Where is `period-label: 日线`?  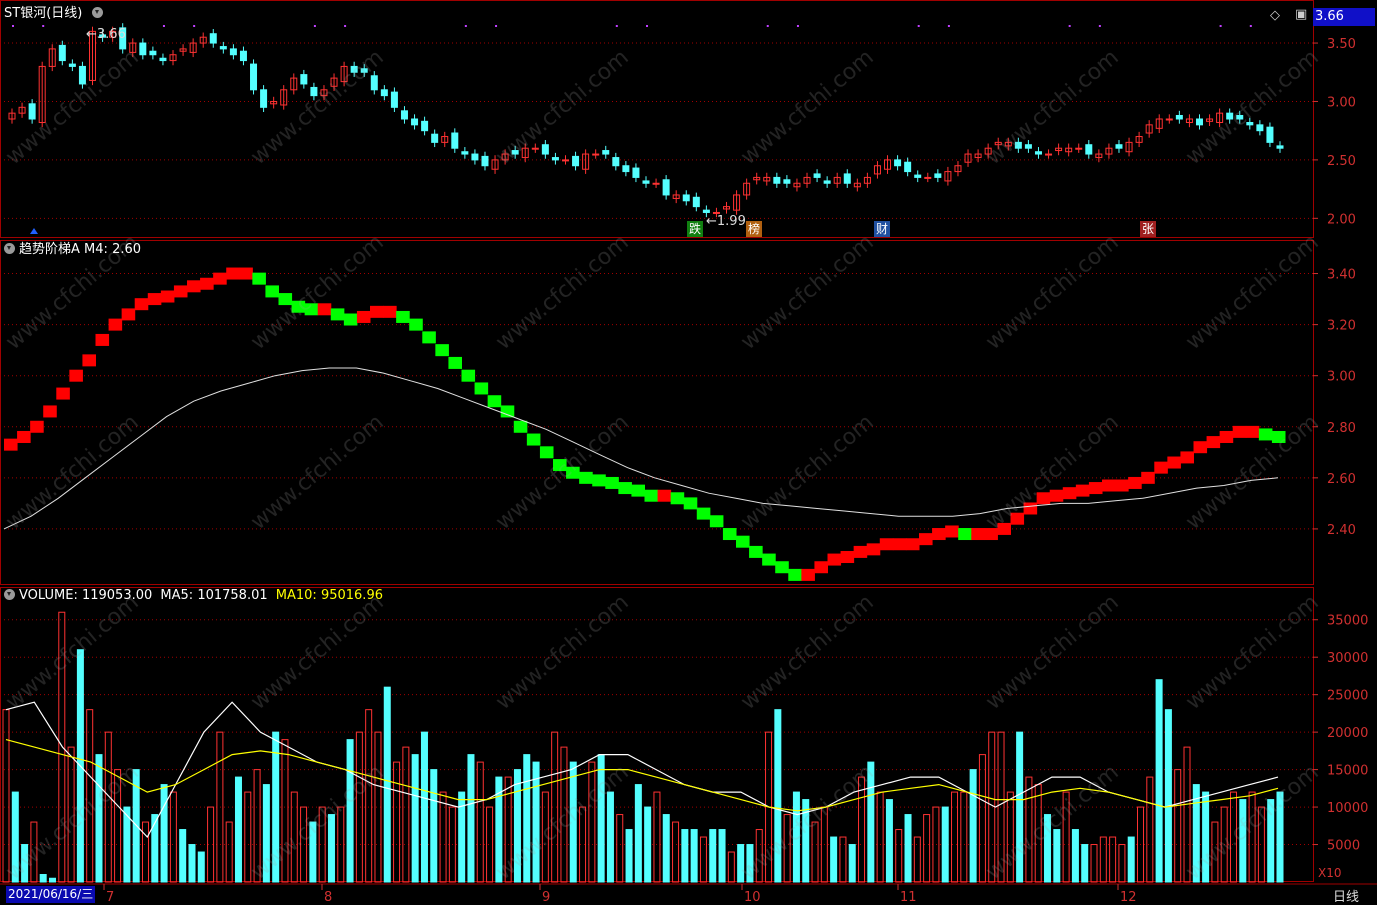 period-label: 日线 is located at coordinates (1345, 897).